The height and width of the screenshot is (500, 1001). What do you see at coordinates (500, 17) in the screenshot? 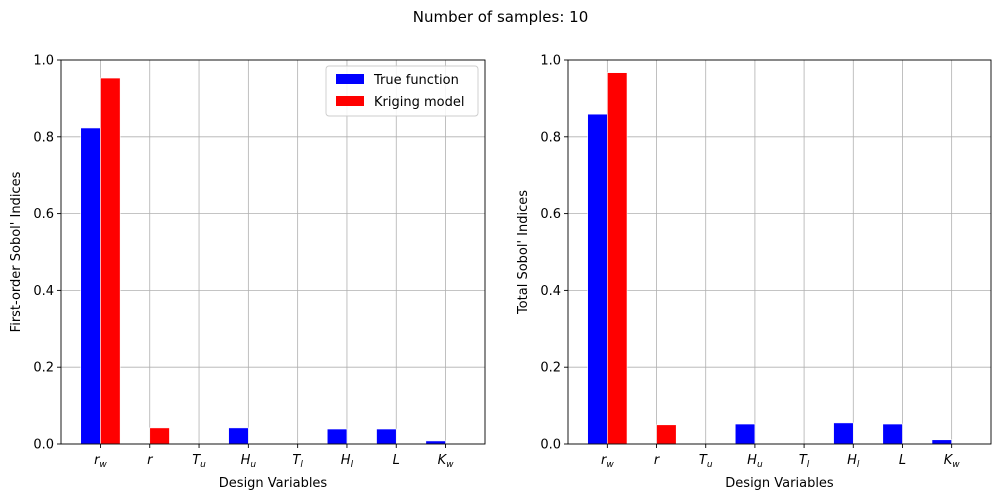
I see `figure-title: Number of samples: 10` at bounding box center [500, 17].